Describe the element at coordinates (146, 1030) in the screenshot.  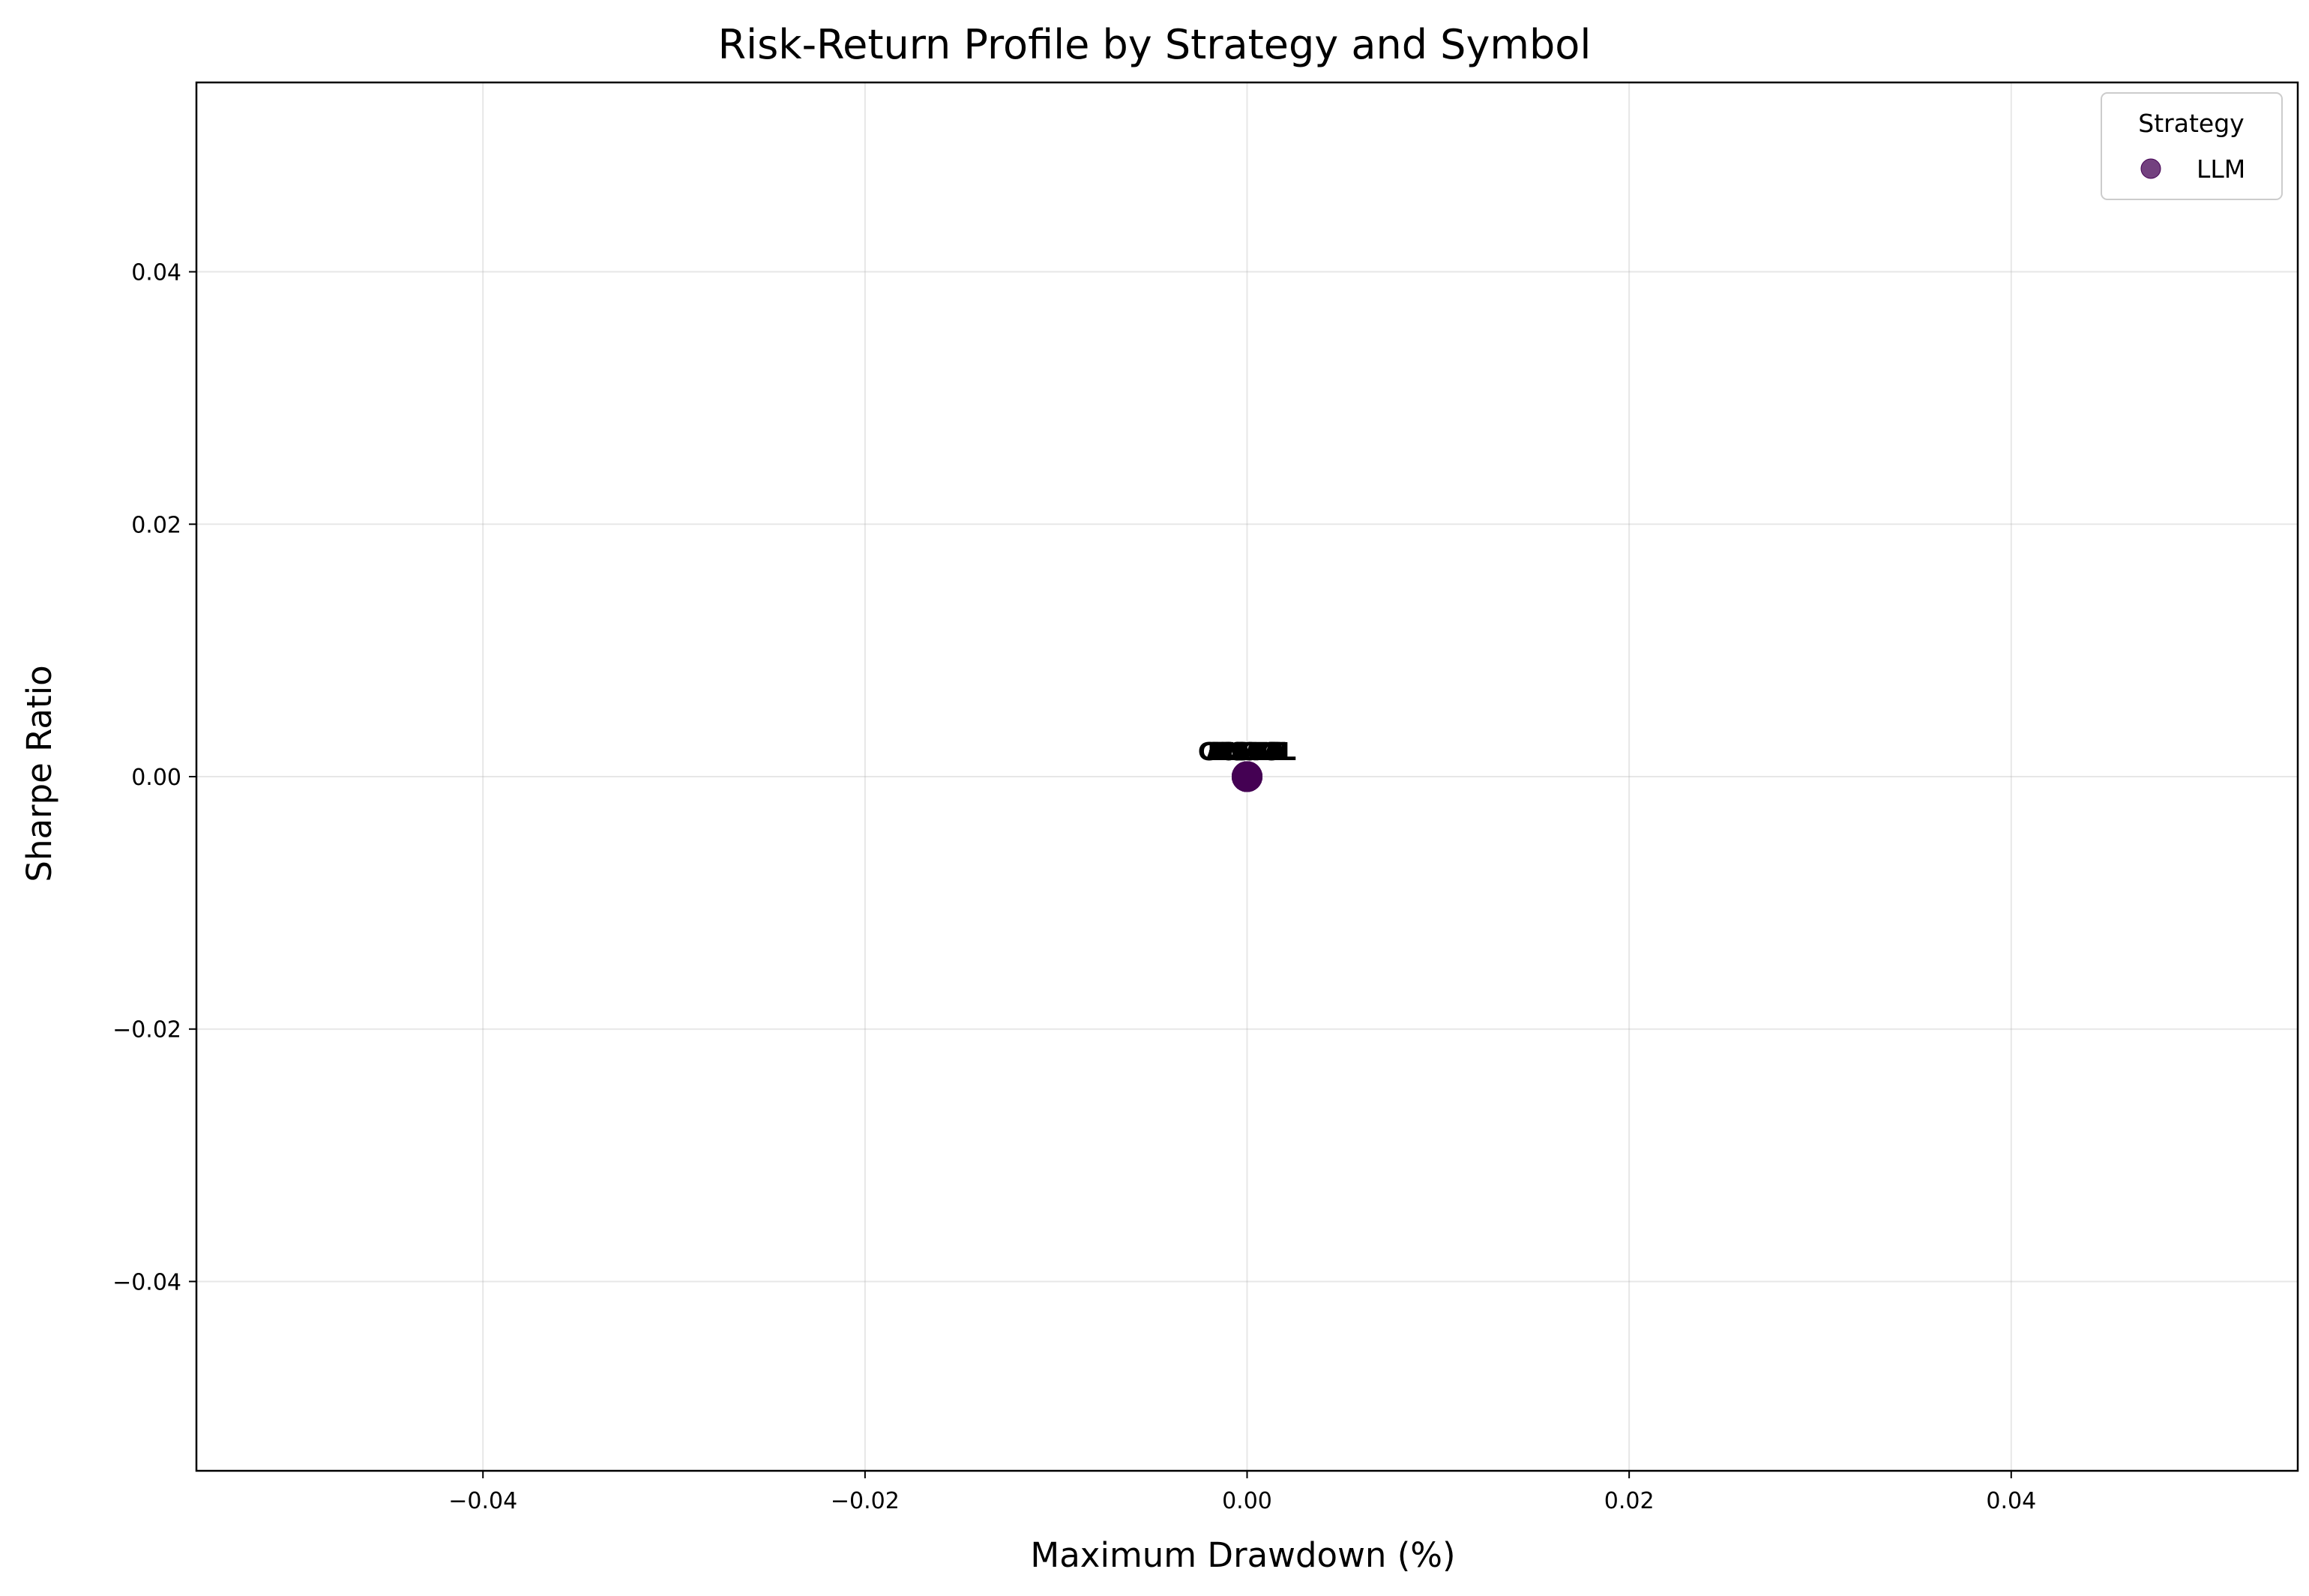
I see `y-tick-label: −0.02` at that location.